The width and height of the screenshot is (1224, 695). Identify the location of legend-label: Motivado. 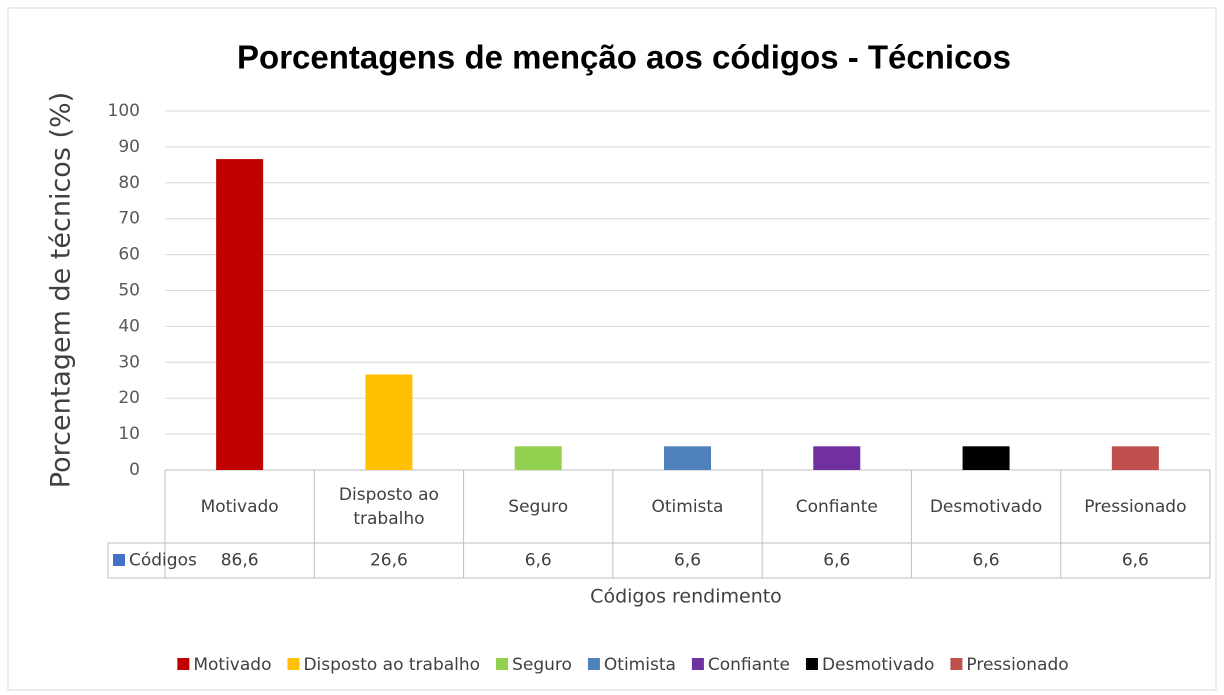
(232, 665).